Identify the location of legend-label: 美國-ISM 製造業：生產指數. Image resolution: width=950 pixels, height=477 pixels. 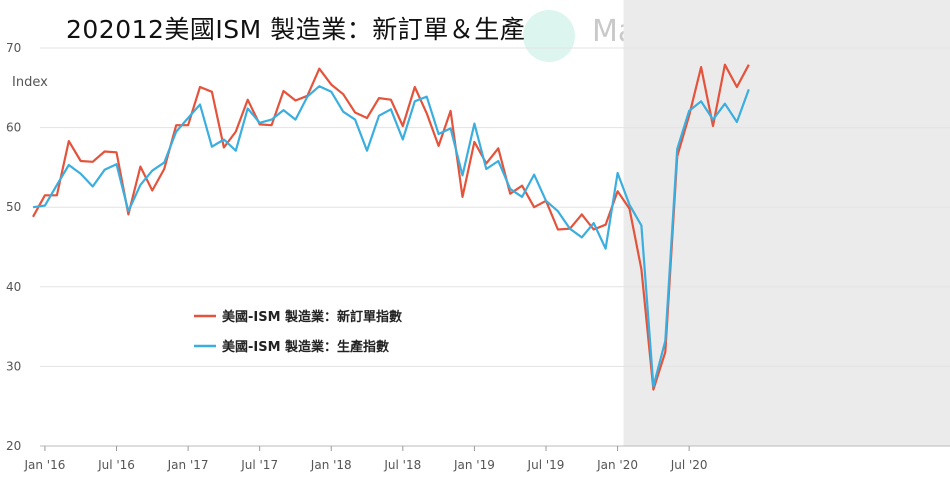
(305, 347).